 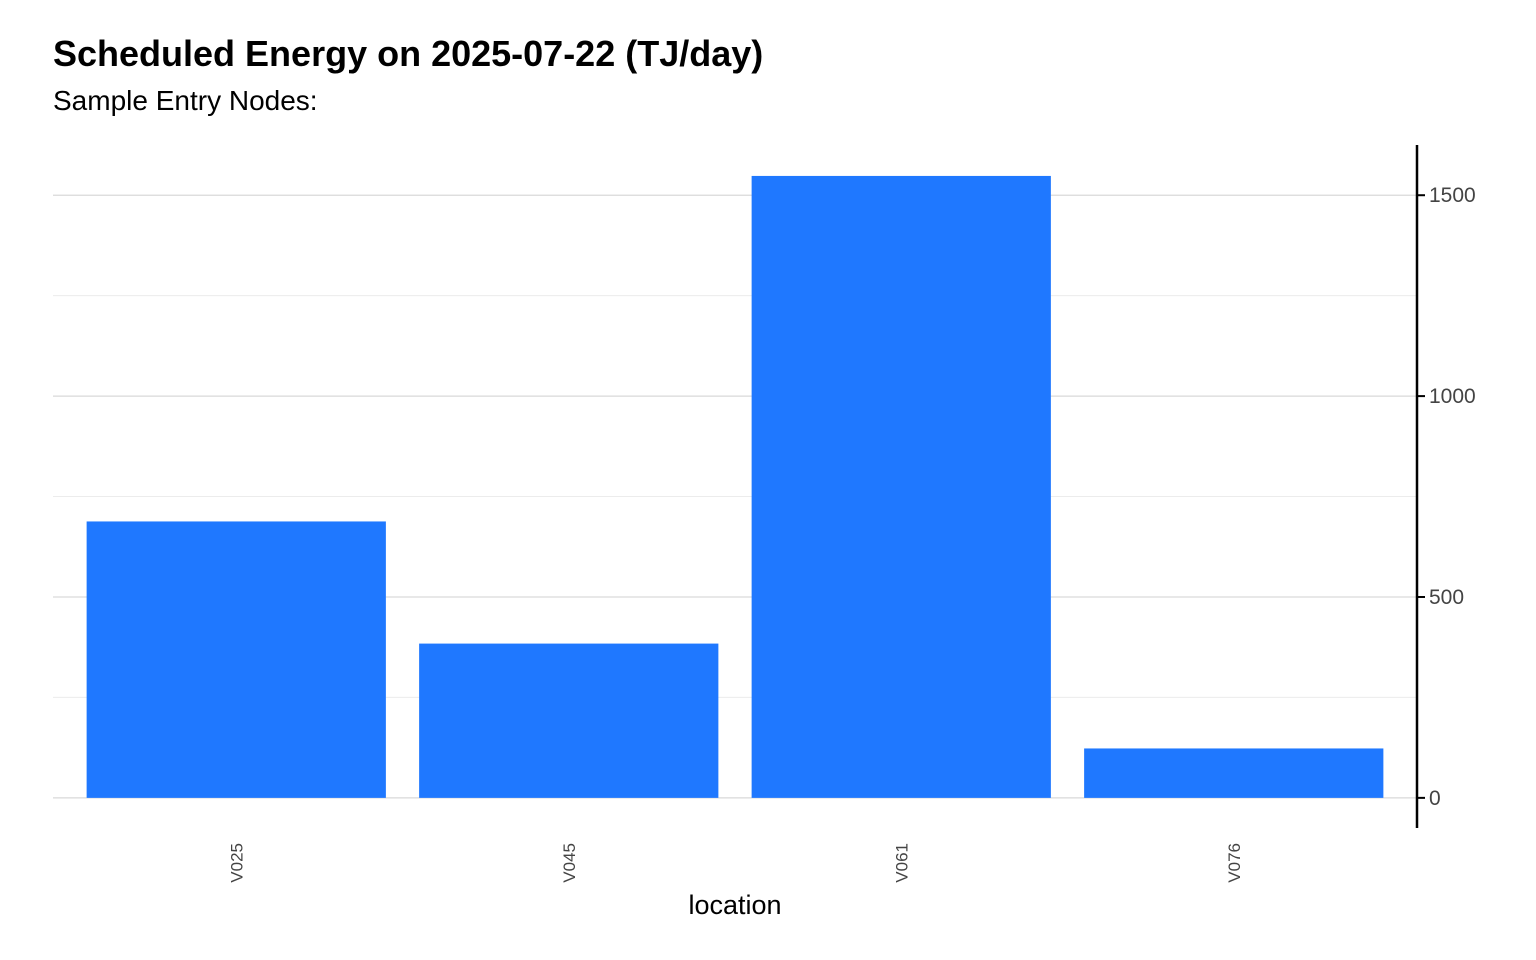 What do you see at coordinates (1234, 773) in the screenshot?
I see `bar-v076` at bounding box center [1234, 773].